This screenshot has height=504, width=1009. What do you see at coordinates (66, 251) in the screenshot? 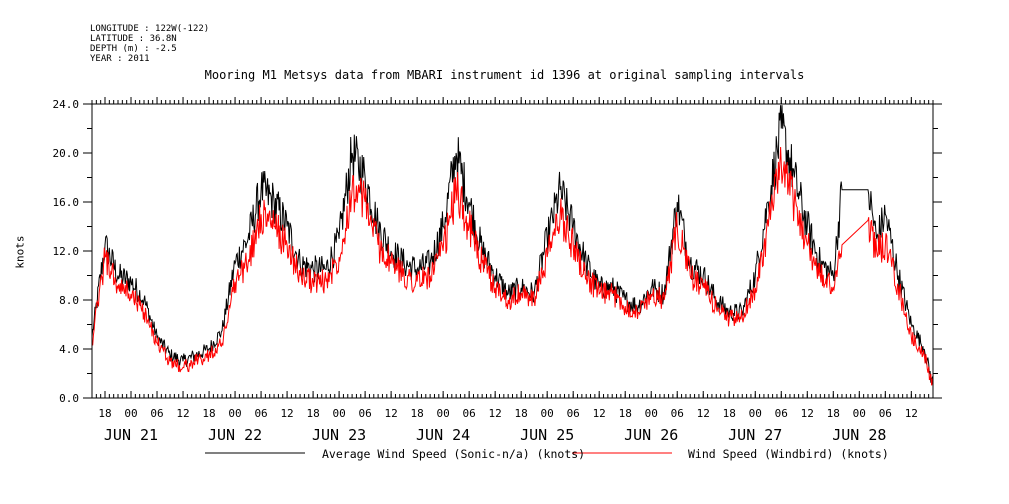
I see `y-tick-label: 12.0` at bounding box center [66, 251].